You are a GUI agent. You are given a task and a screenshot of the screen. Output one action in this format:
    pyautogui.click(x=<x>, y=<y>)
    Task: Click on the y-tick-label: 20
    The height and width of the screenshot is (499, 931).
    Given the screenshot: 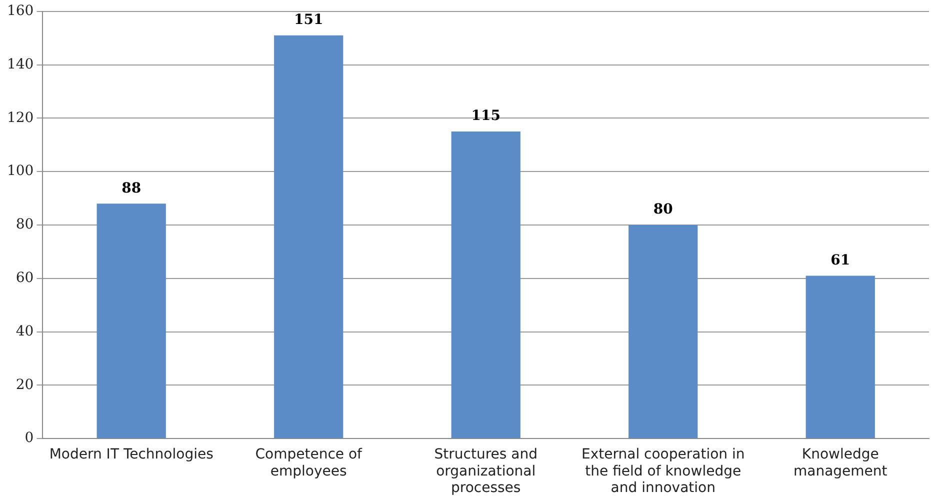 What is the action you would take?
    pyautogui.click(x=25, y=384)
    